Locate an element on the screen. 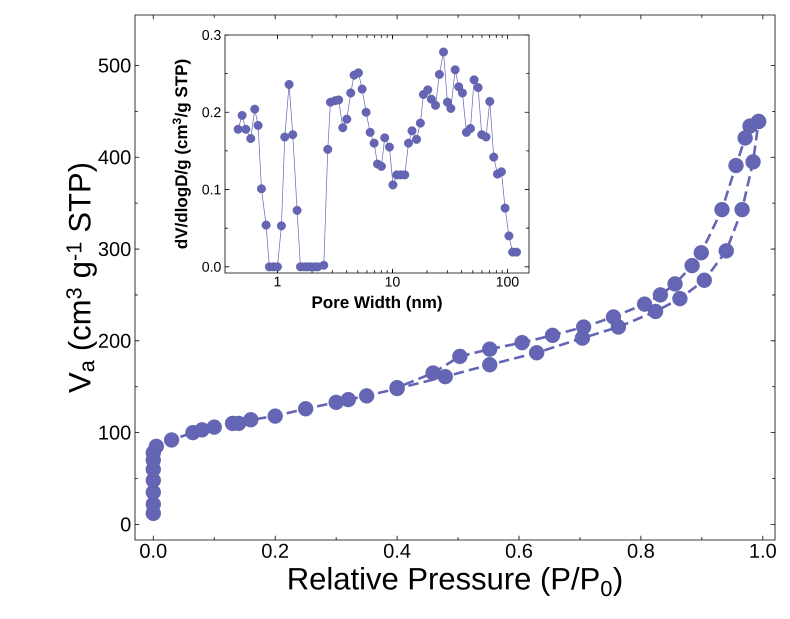  y-axis-title: V$_{a}$ (cm$^{3}$ g$^{-1}$ STP) is located at coordinates (81, 278).